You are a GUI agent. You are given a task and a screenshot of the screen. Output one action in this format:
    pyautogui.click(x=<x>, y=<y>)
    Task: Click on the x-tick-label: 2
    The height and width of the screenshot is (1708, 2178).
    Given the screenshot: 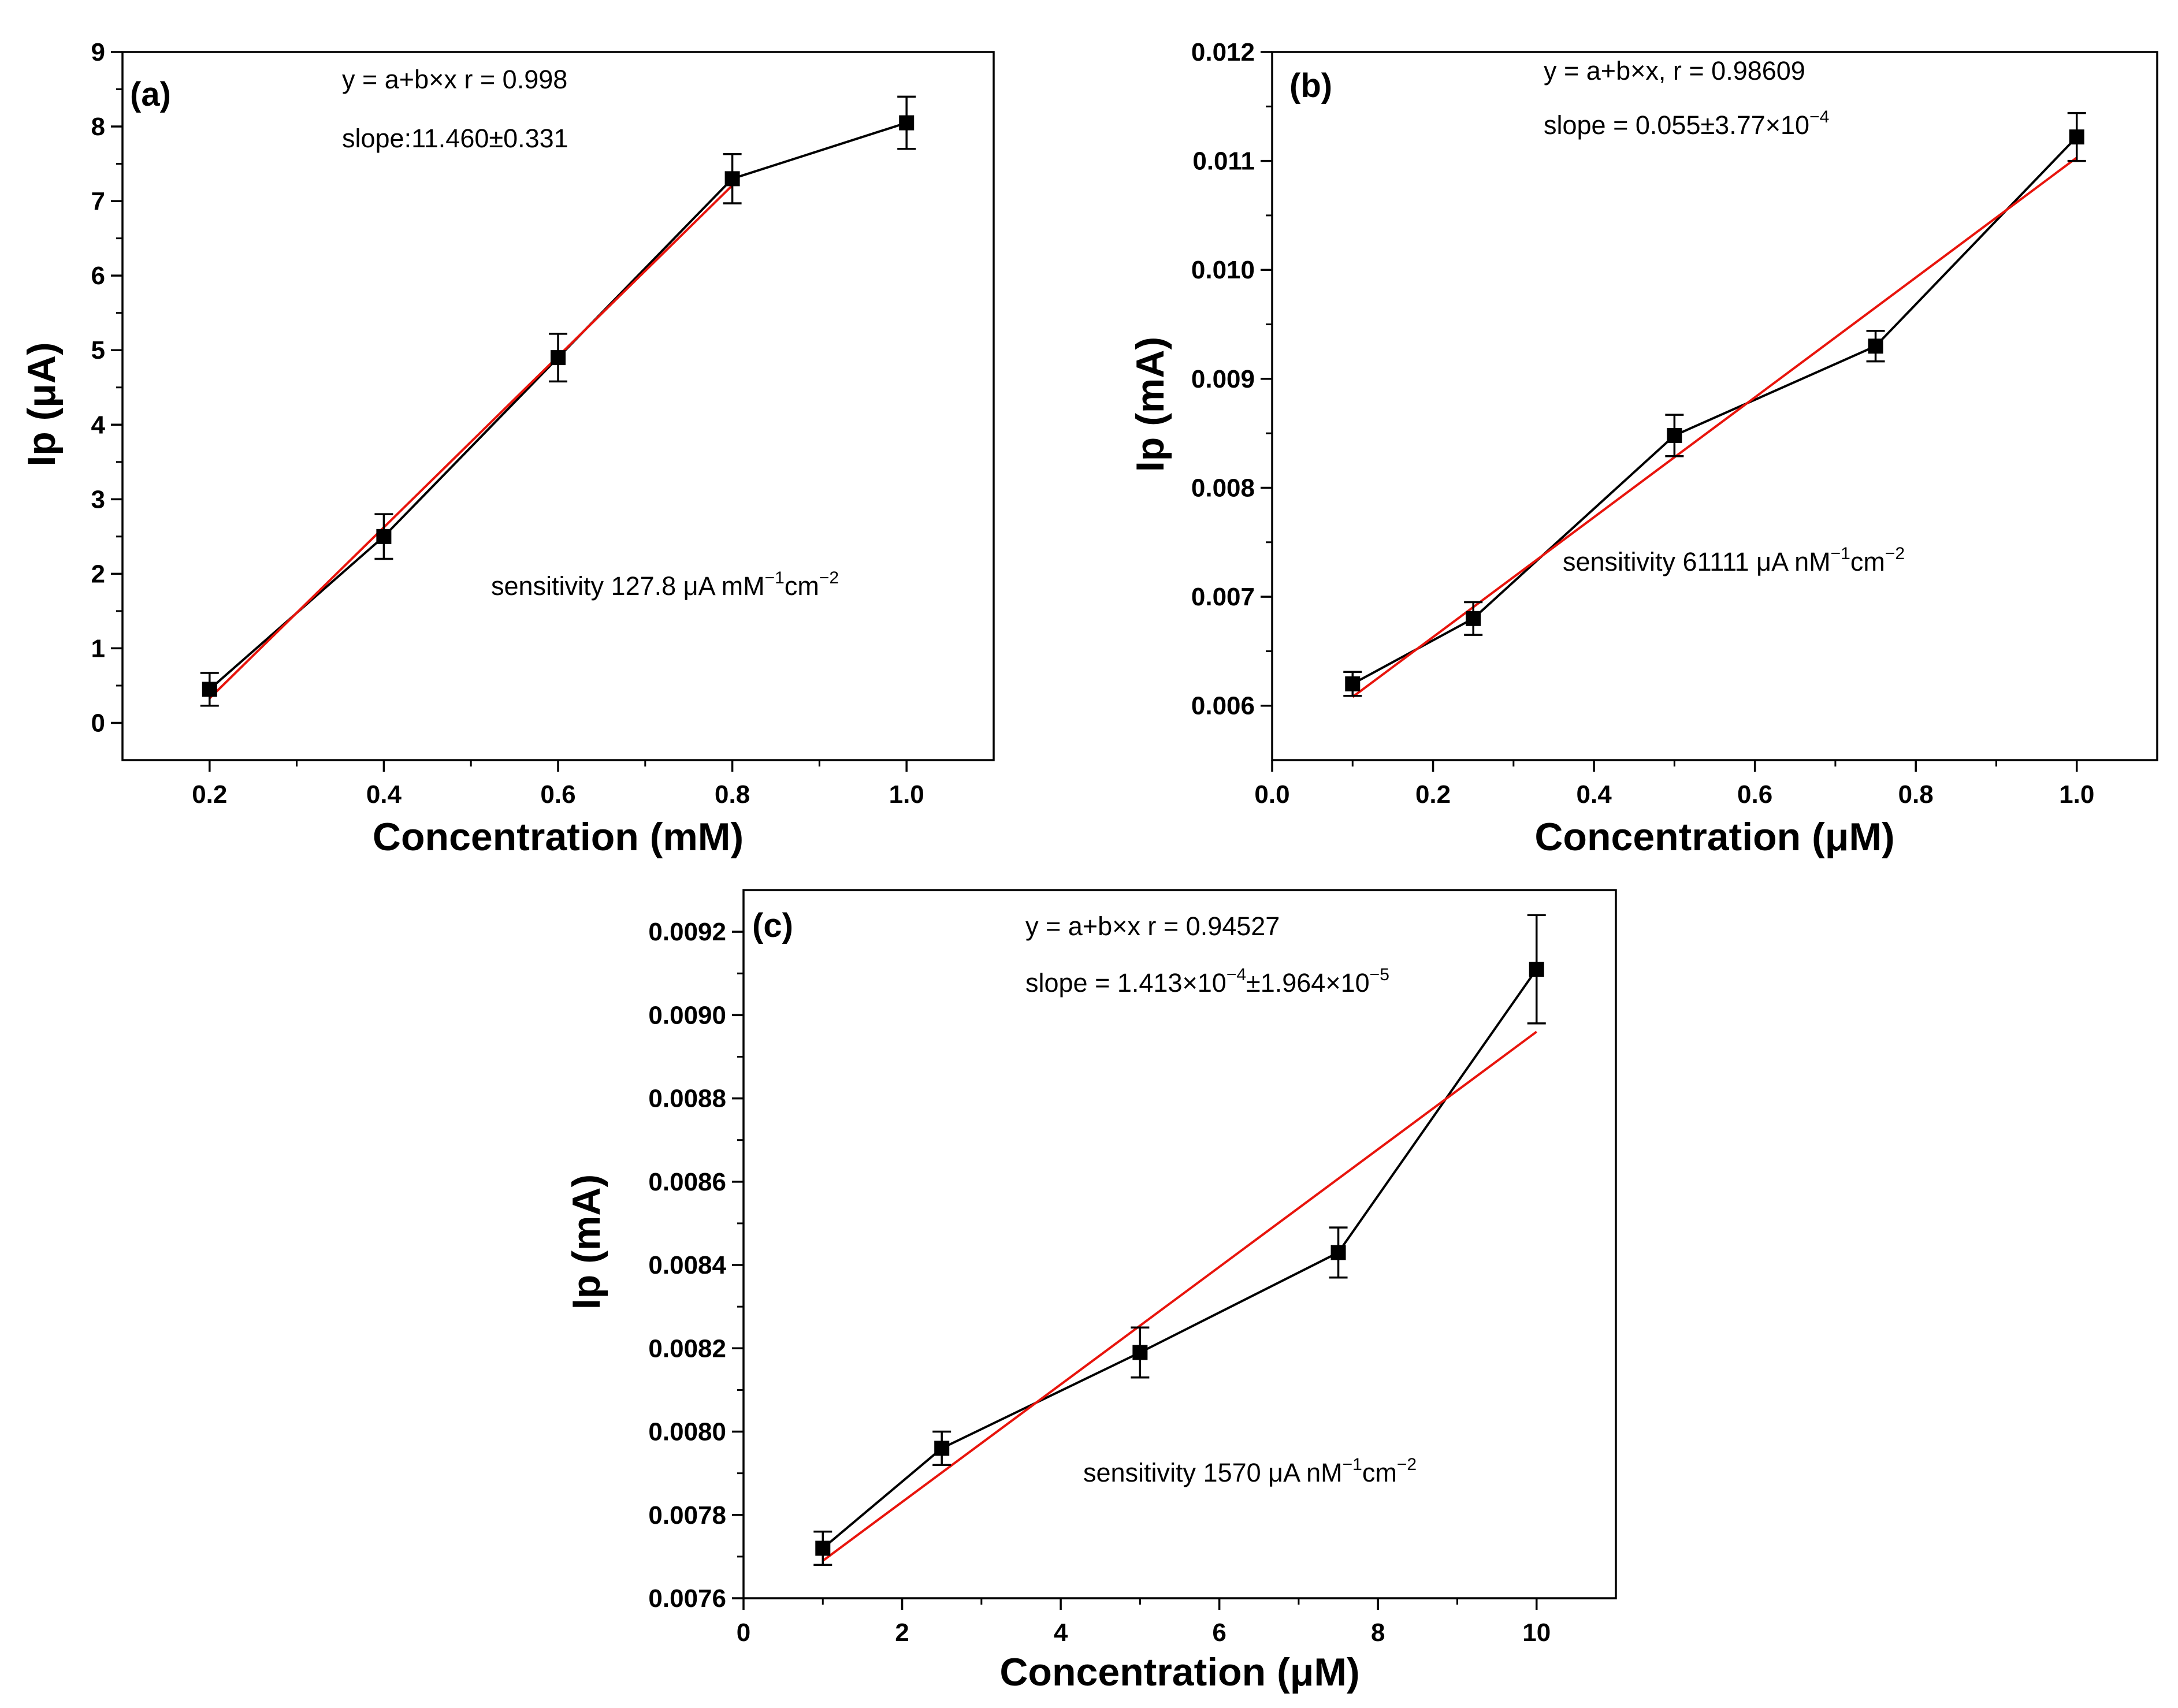 What is the action you would take?
    pyautogui.click(x=902, y=1632)
    